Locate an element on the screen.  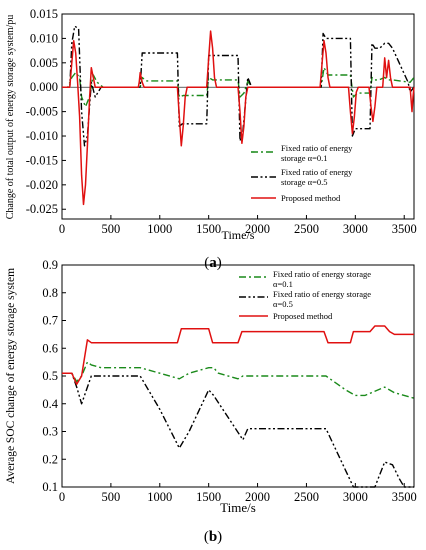
legend-label-a-1-line1: Fixed ratio of energy is located at coordinates (317, 172).